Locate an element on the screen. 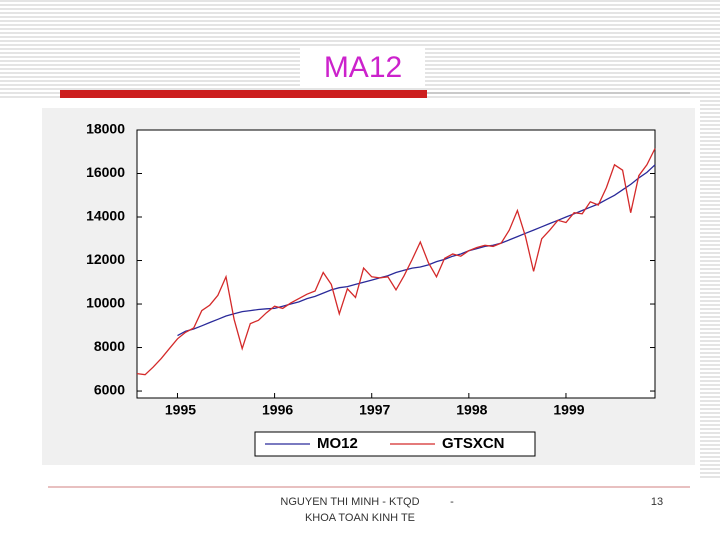  y-tick-label: 6000 is located at coordinates (109, 390).